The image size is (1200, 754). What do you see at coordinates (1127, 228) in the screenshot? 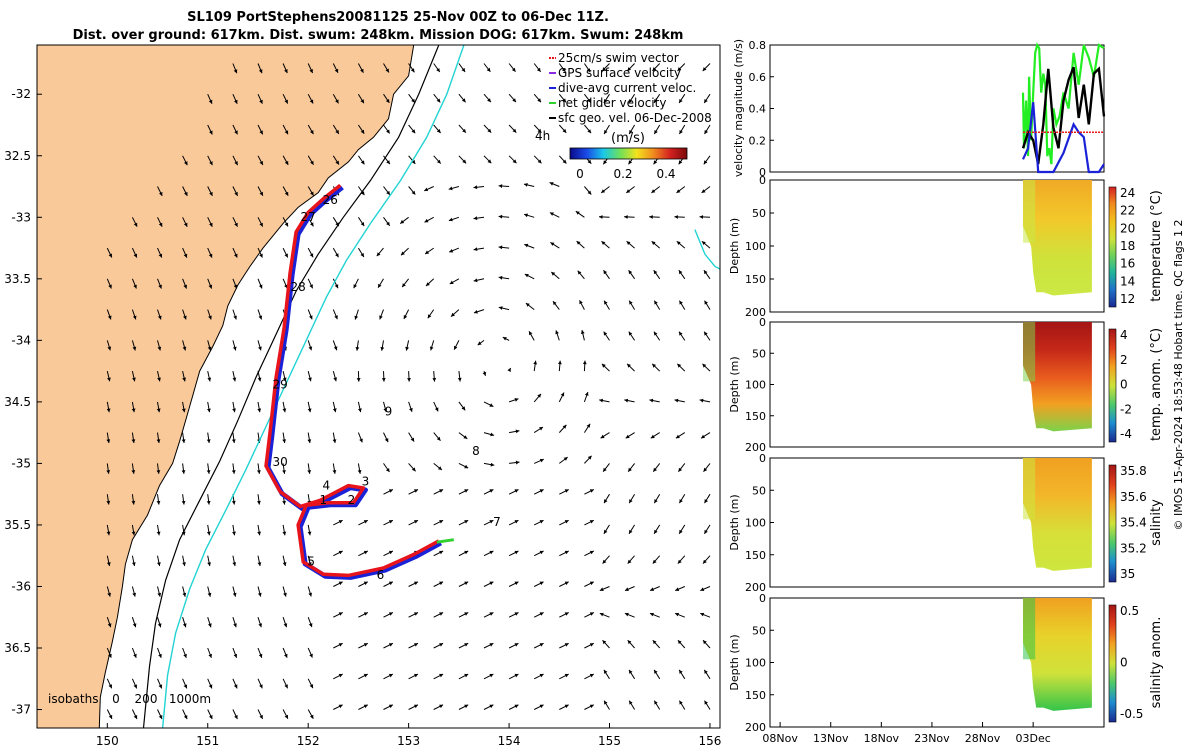
I see `section-cbar-tick: 20` at bounding box center [1127, 228].